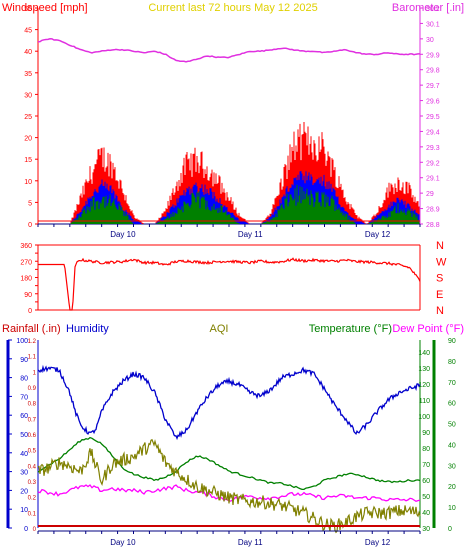 The width and height of the screenshot is (466, 555). I want to click on dew-tick-label: 80, so click(452, 362).